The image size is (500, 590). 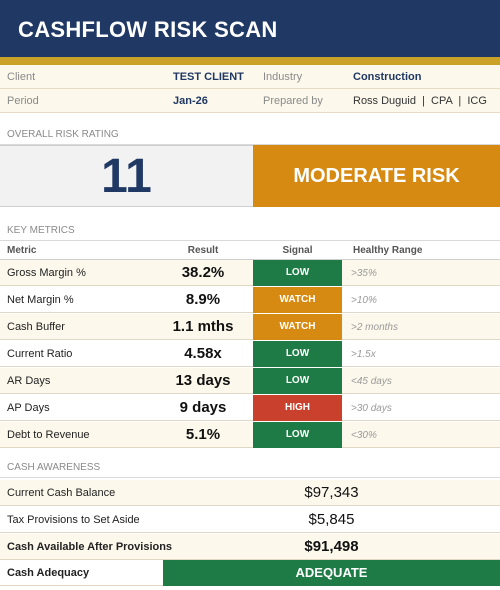 What do you see at coordinates (387, 77) in the screenshot?
I see `industry-value: Construction` at bounding box center [387, 77].